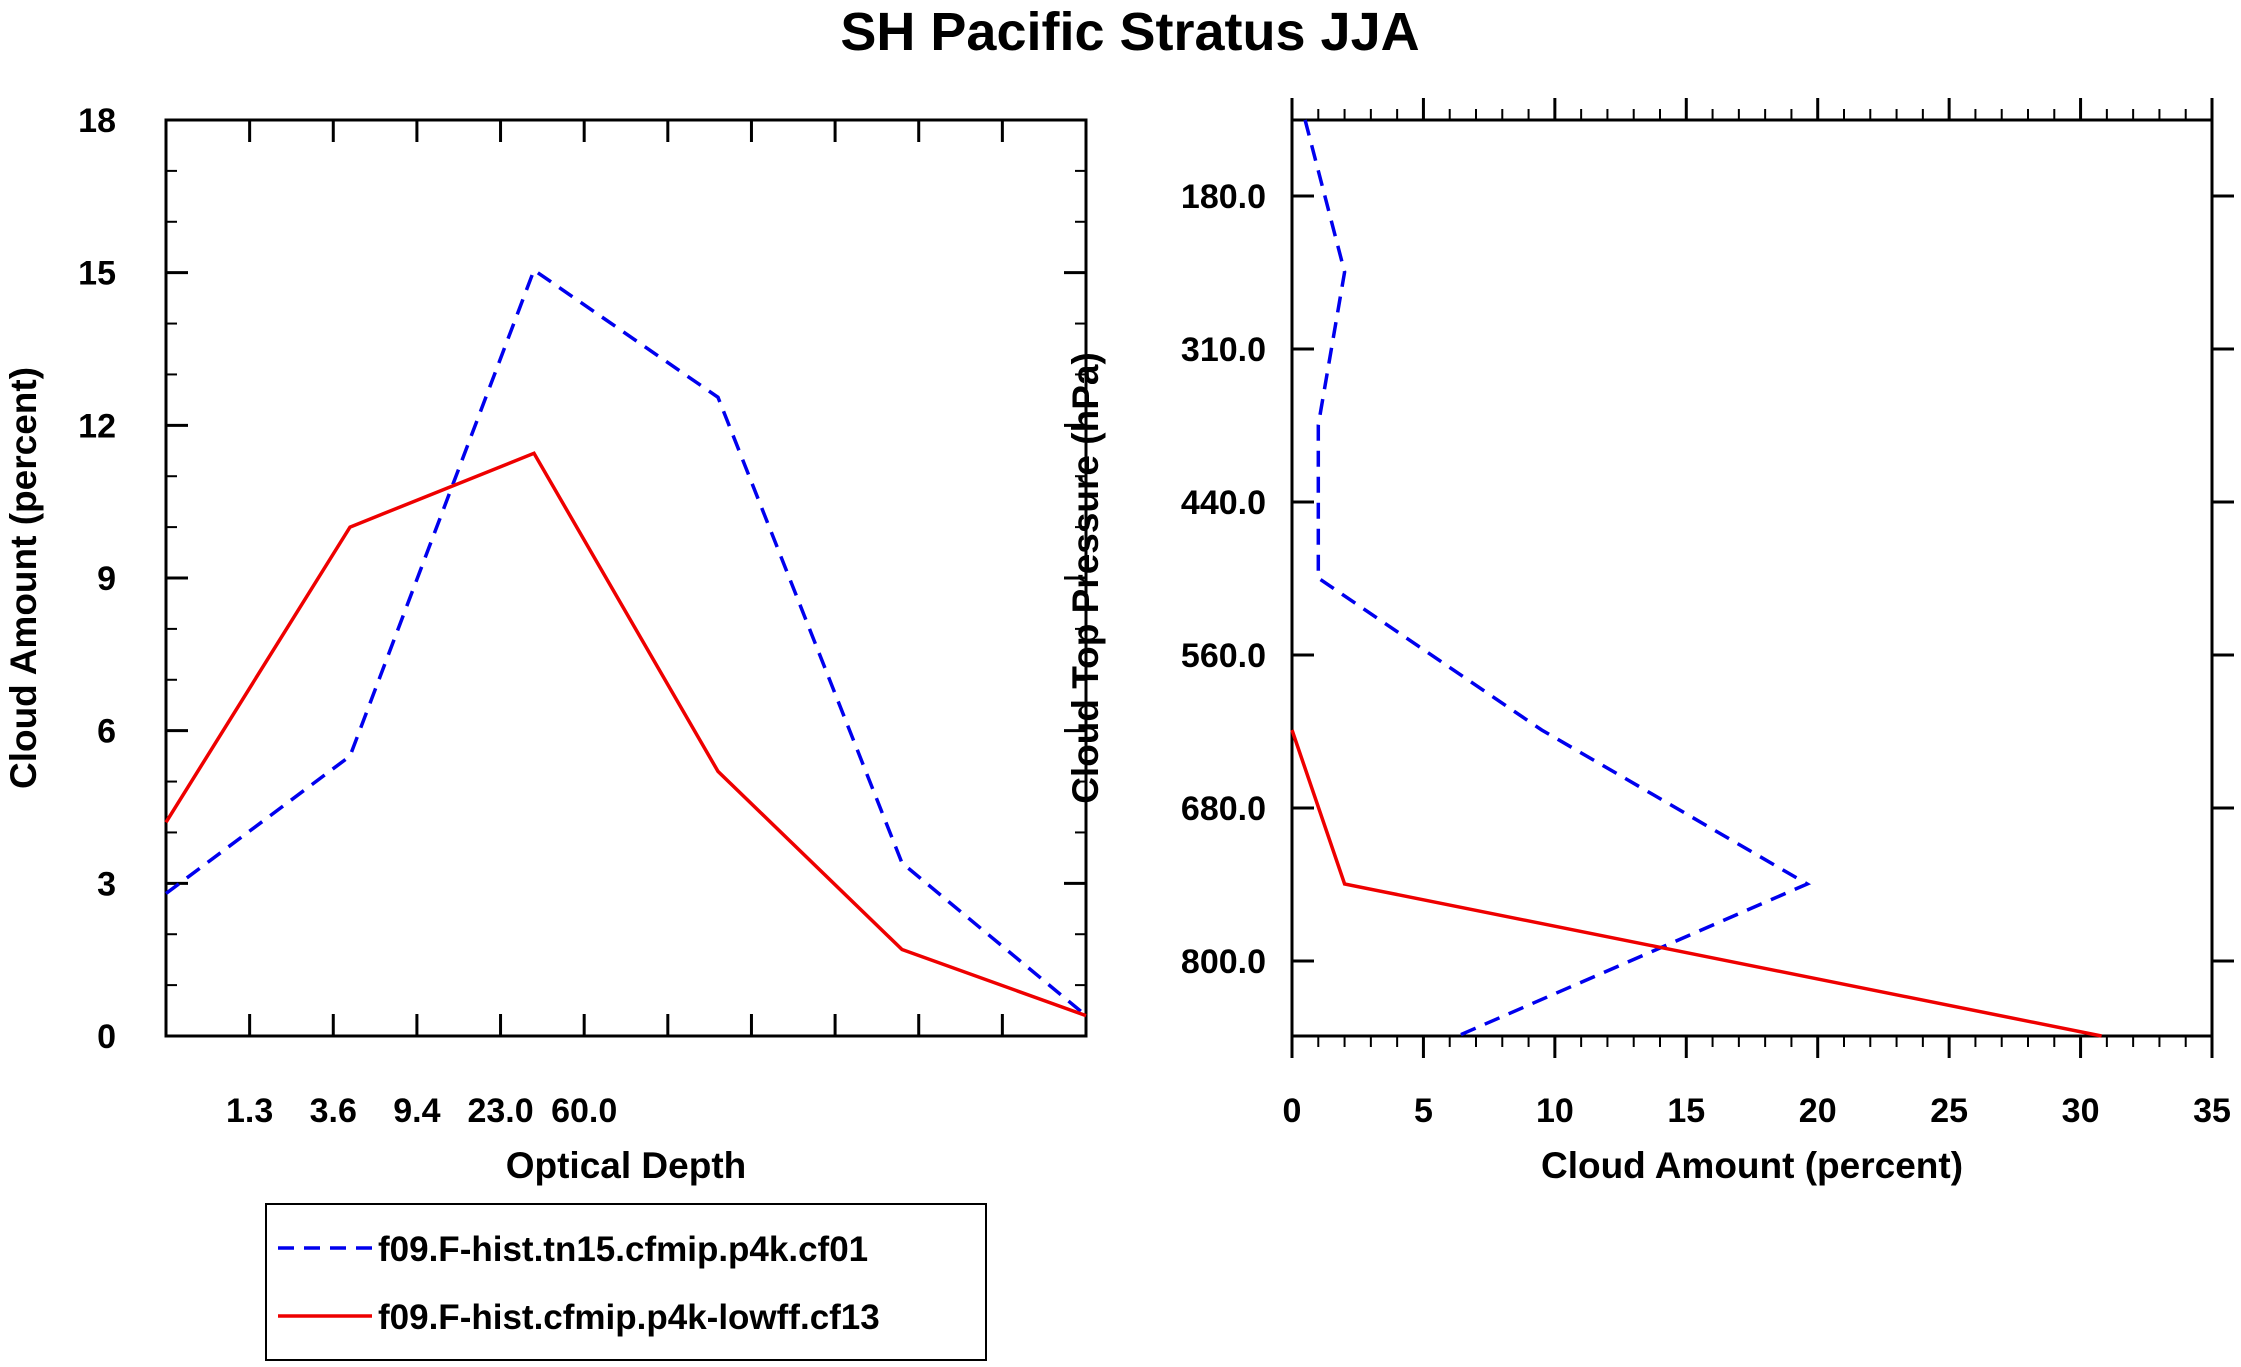 Image resolution: width=2241 pixels, height=1367 pixels. What do you see at coordinates (1223, 962) in the screenshot?
I see `right-y-tick-label: 800.0` at bounding box center [1223, 962].